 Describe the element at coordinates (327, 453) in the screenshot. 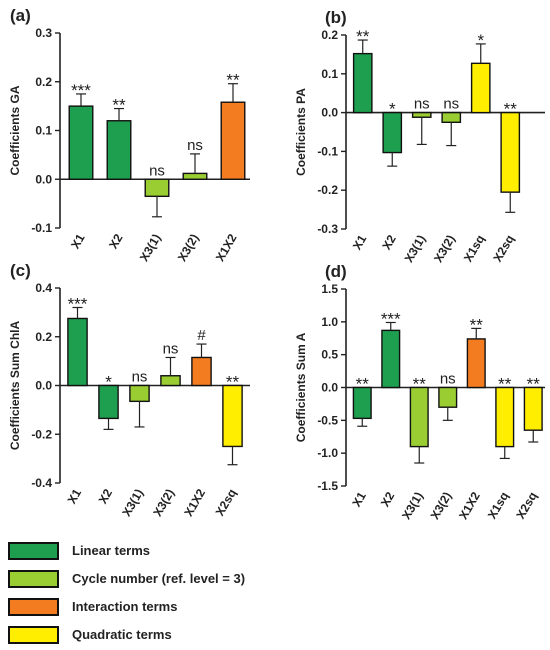

I see `y-tick-label: -1.0` at that location.